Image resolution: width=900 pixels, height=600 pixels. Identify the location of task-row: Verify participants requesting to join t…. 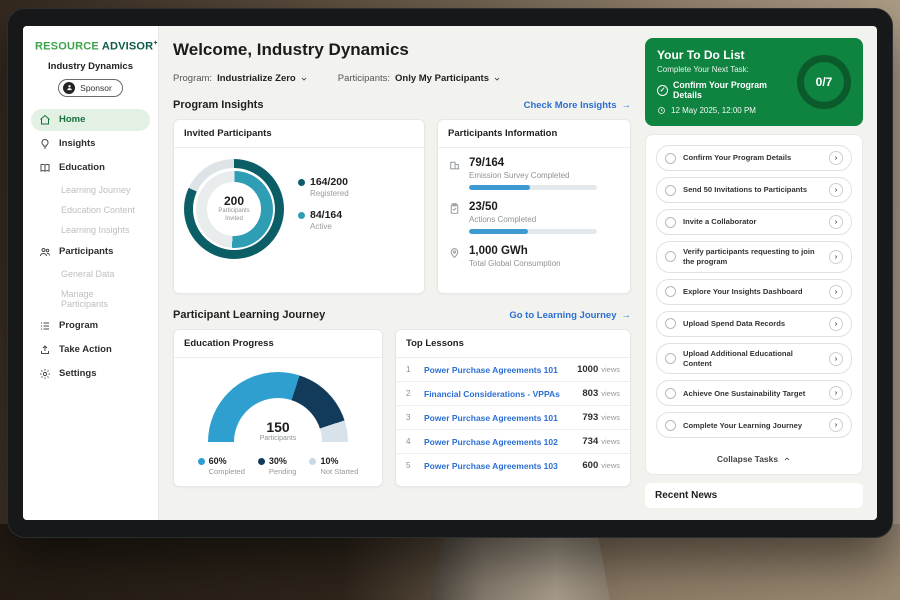
(754, 257).